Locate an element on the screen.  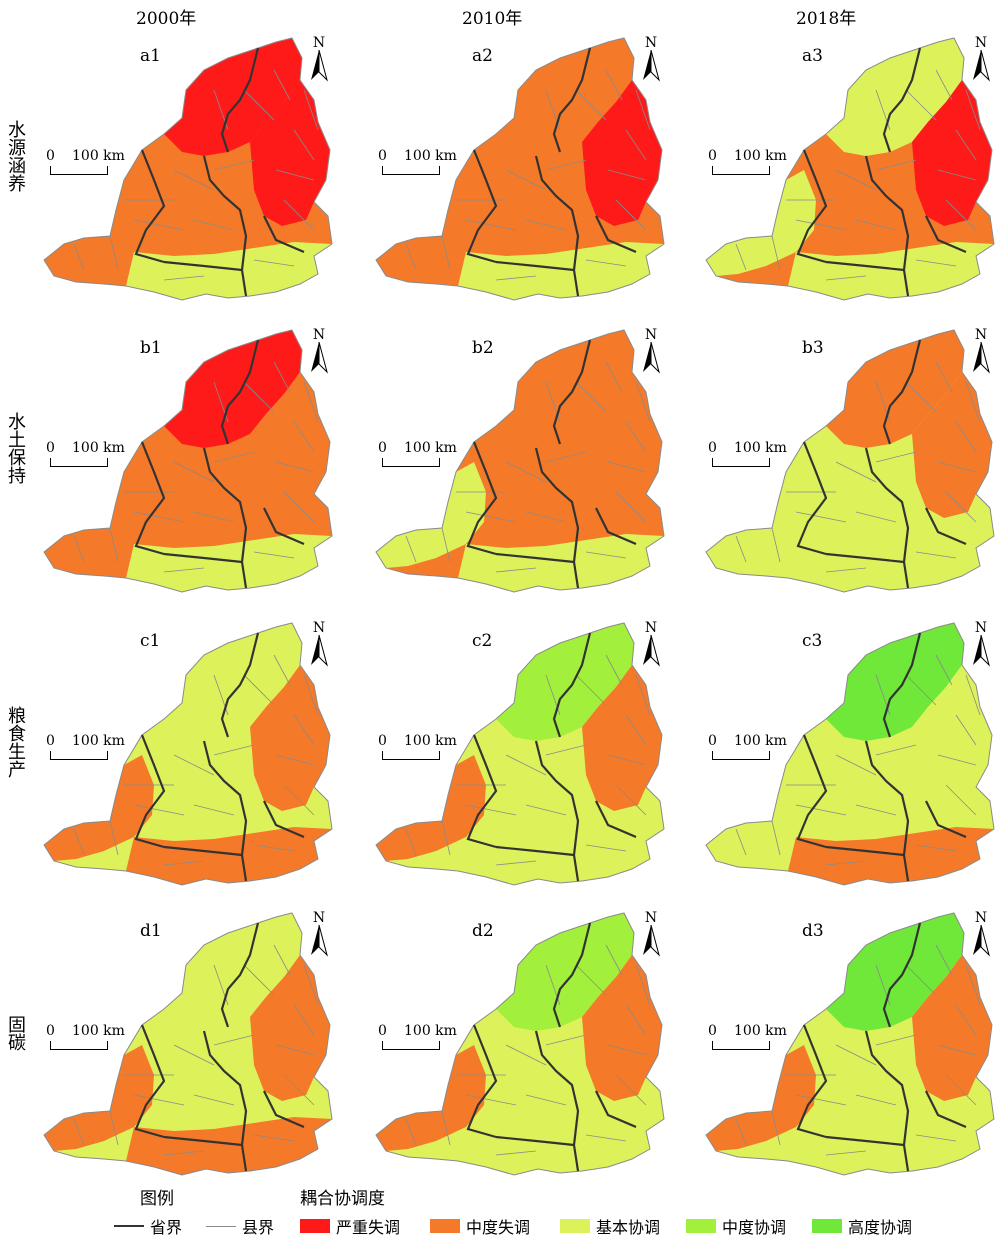
panel-label: c1 is located at coordinates (150, 641).